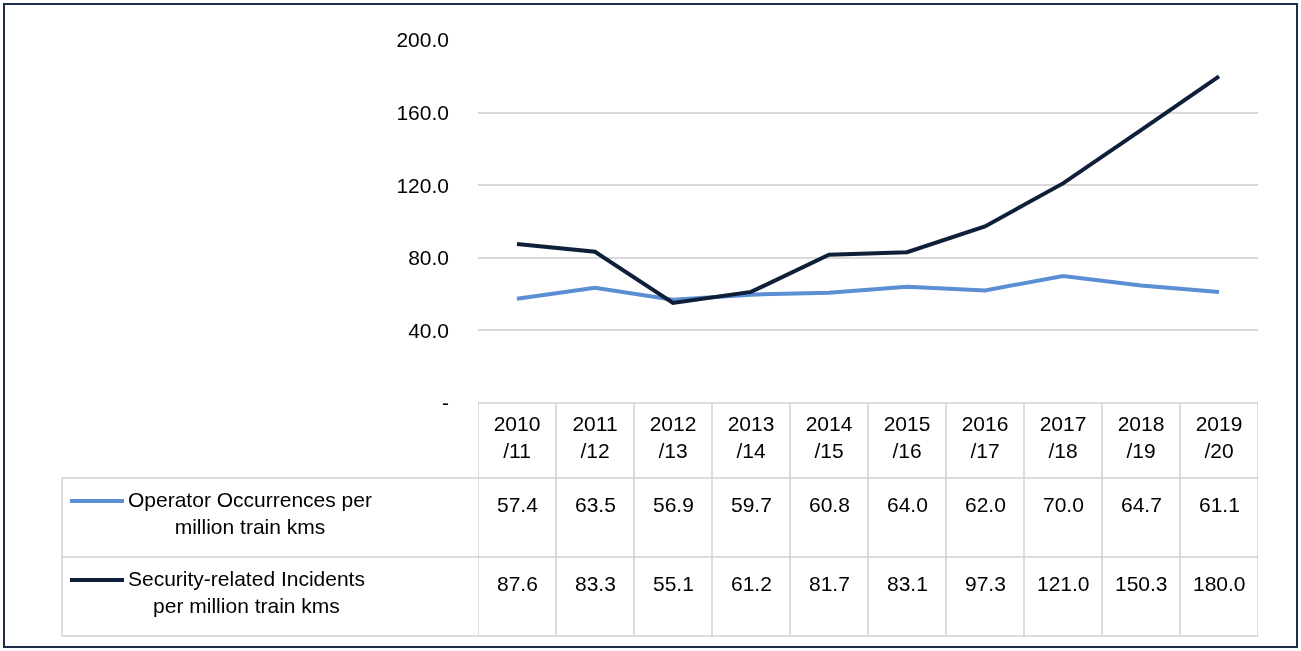  What do you see at coordinates (985, 437) in the screenshot?
I see `x-tick-label: 2016/17` at bounding box center [985, 437].